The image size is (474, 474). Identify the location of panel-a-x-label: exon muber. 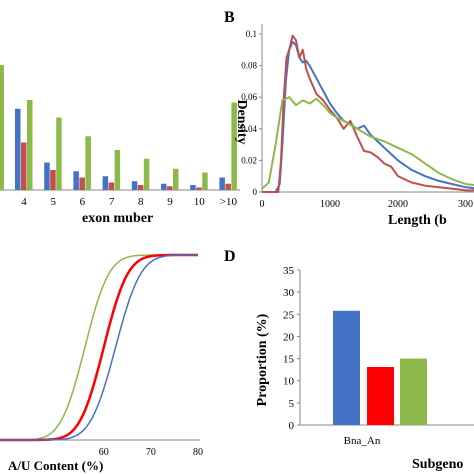
(117, 218).